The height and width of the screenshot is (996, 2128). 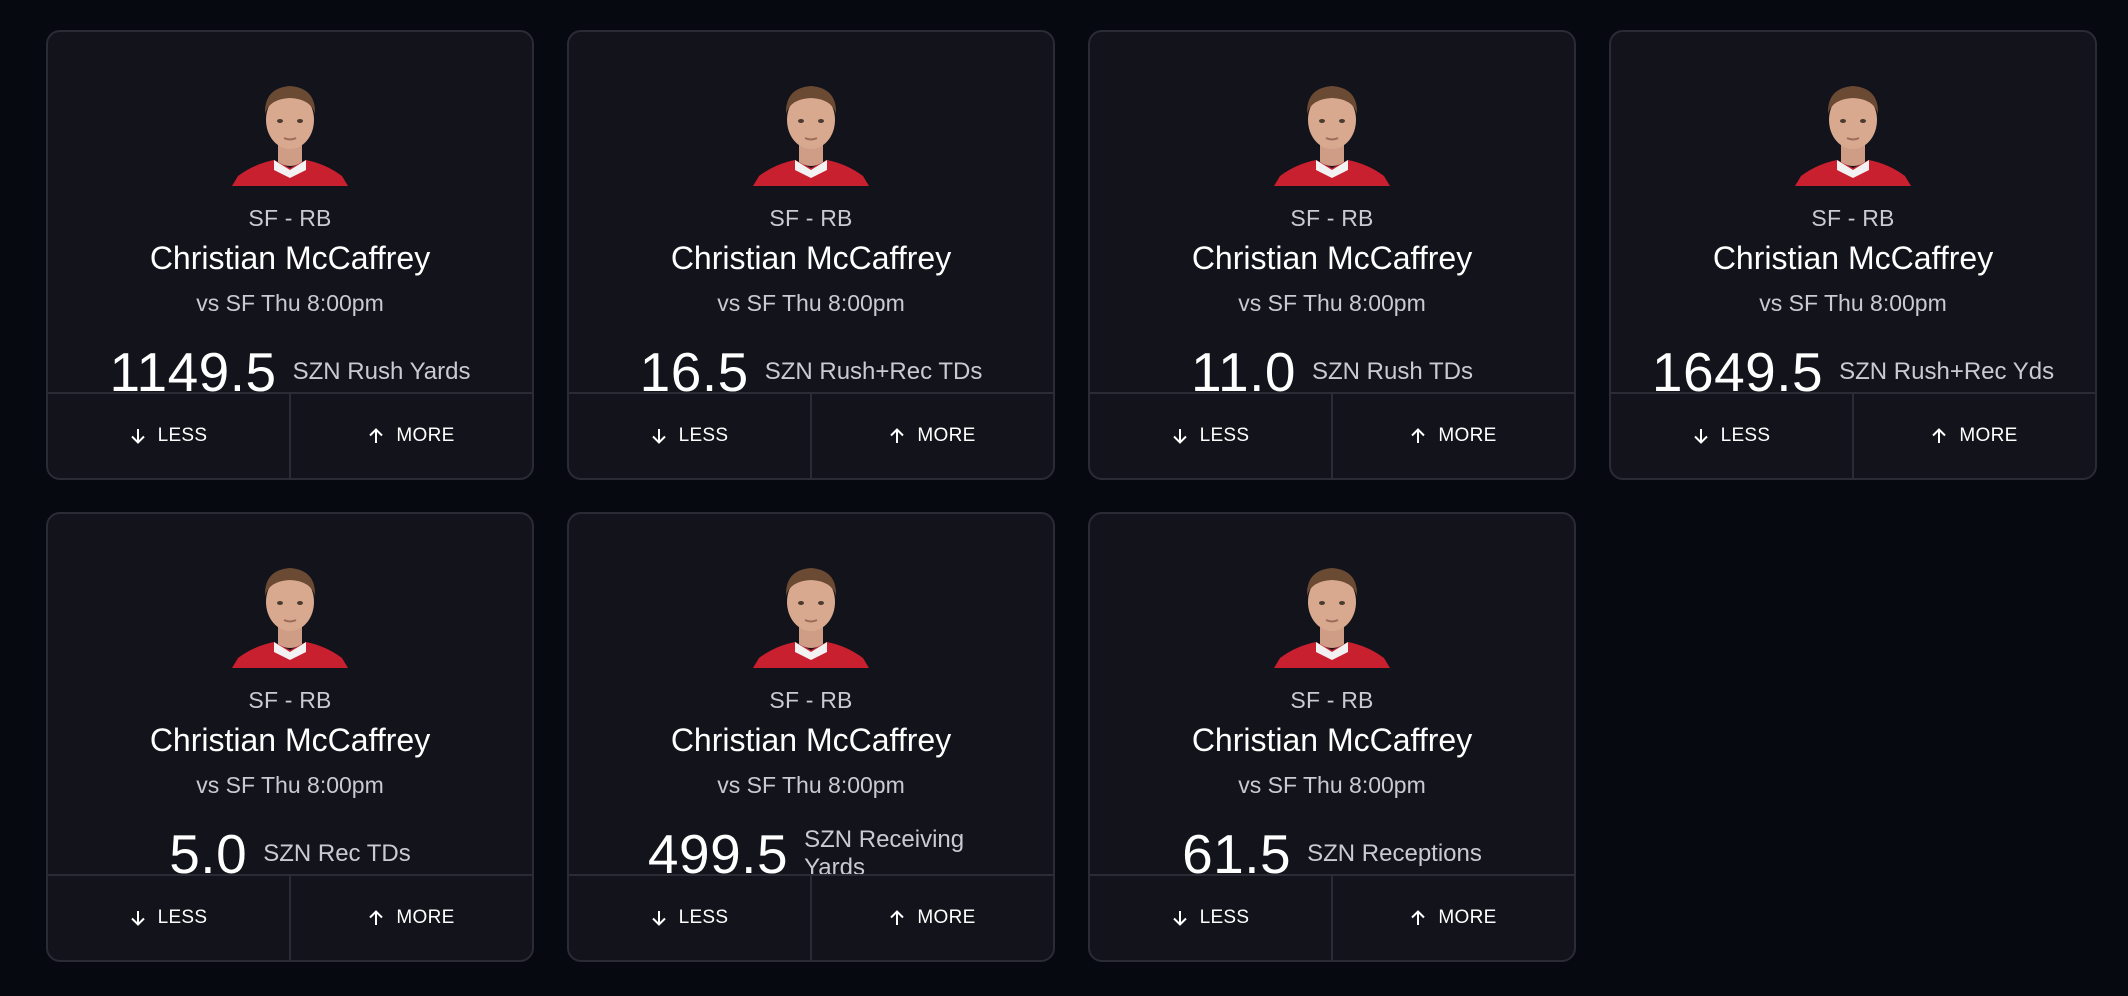 What do you see at coordinates (884, 853) in the screenshot?
I see `stat-label: SZN Receiving Yards` at bounding box center [884, 853].